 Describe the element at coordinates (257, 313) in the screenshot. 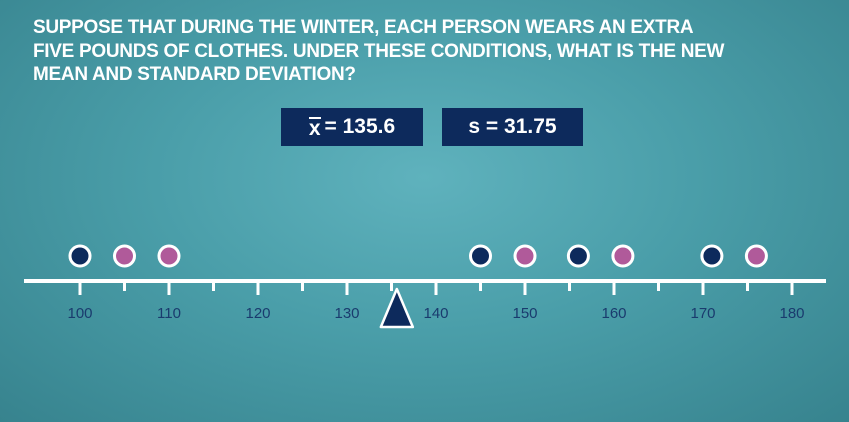

I see `tick-label: 120` at that location.